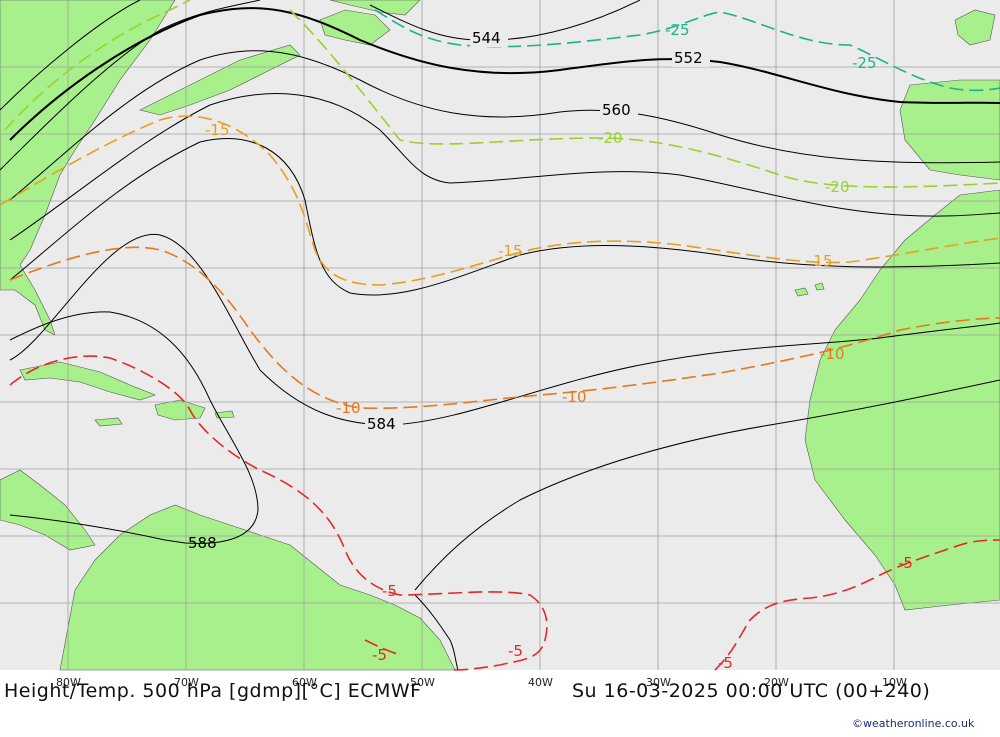 This screenshot has width=1000, height=737. Describe the element at coordinates (381, 424) in the screenshot. I see `height-label-584: 584` at that location.